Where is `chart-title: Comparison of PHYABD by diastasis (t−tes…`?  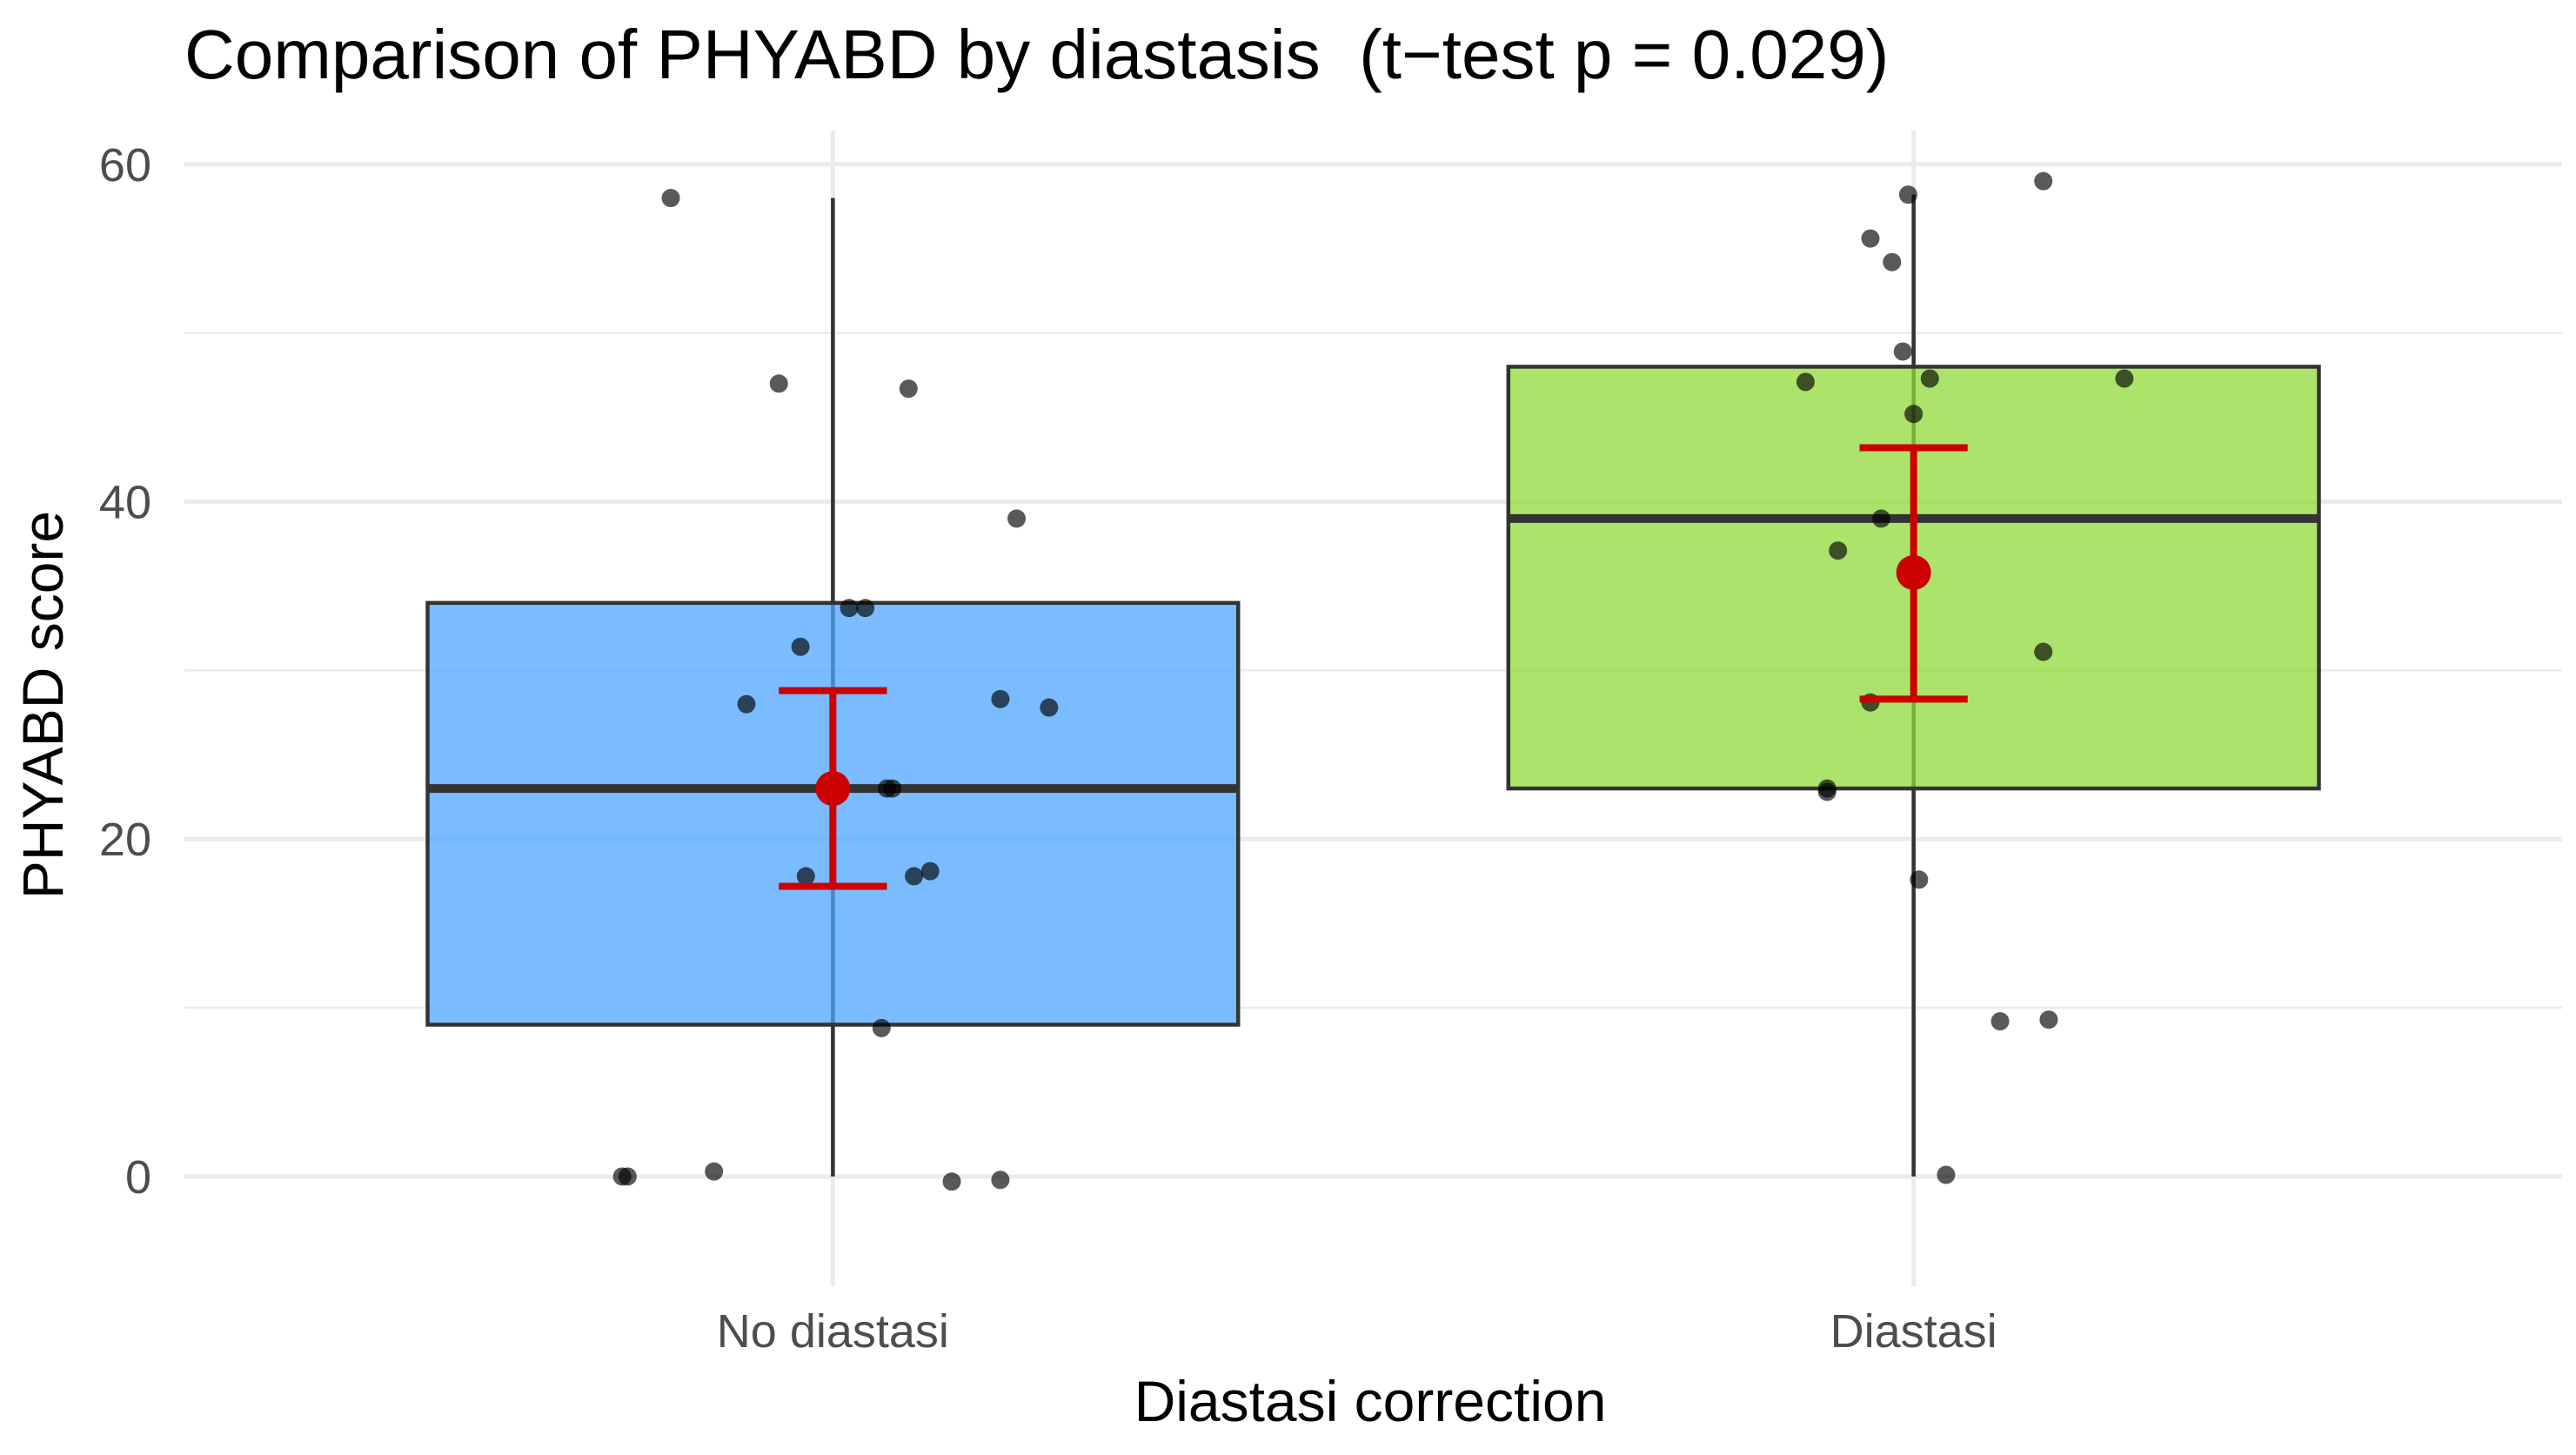 chart-title: Comparison of PHYABD by diastasis (t−tes… is located at coordinates (1036, 54).